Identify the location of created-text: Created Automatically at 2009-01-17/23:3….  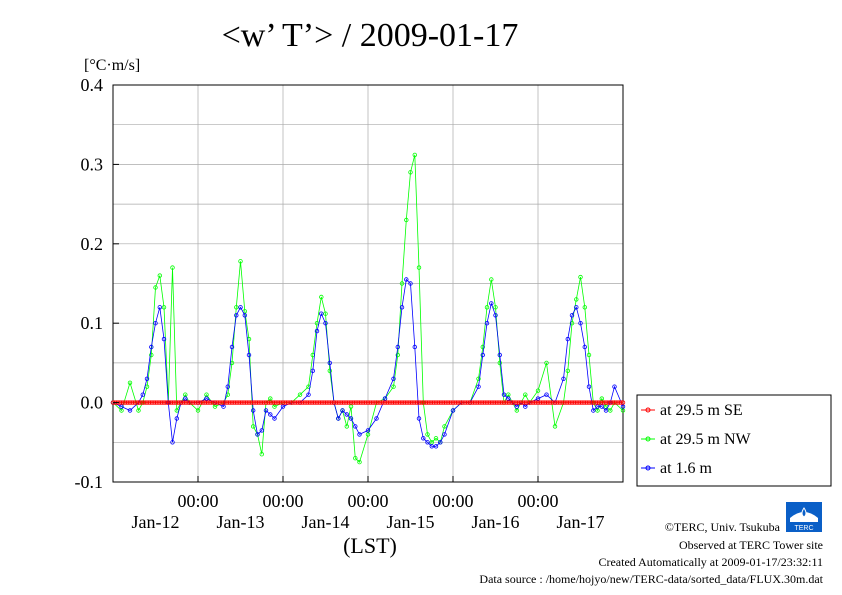
(710, 562).